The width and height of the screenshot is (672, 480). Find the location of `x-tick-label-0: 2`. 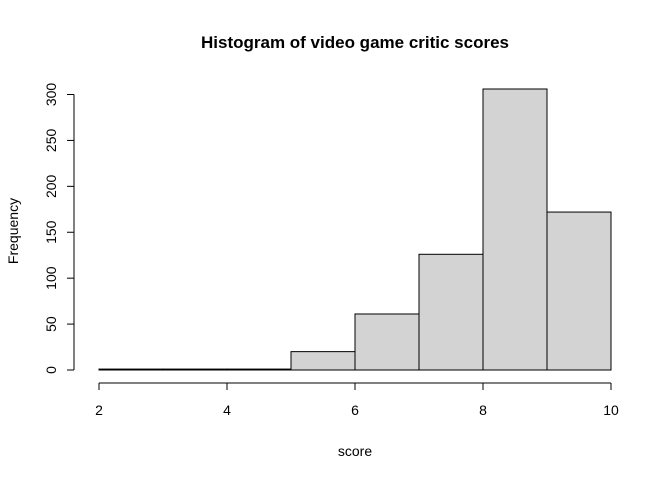

x-tick-label-0: 2 is located at coordinates (99, 410).